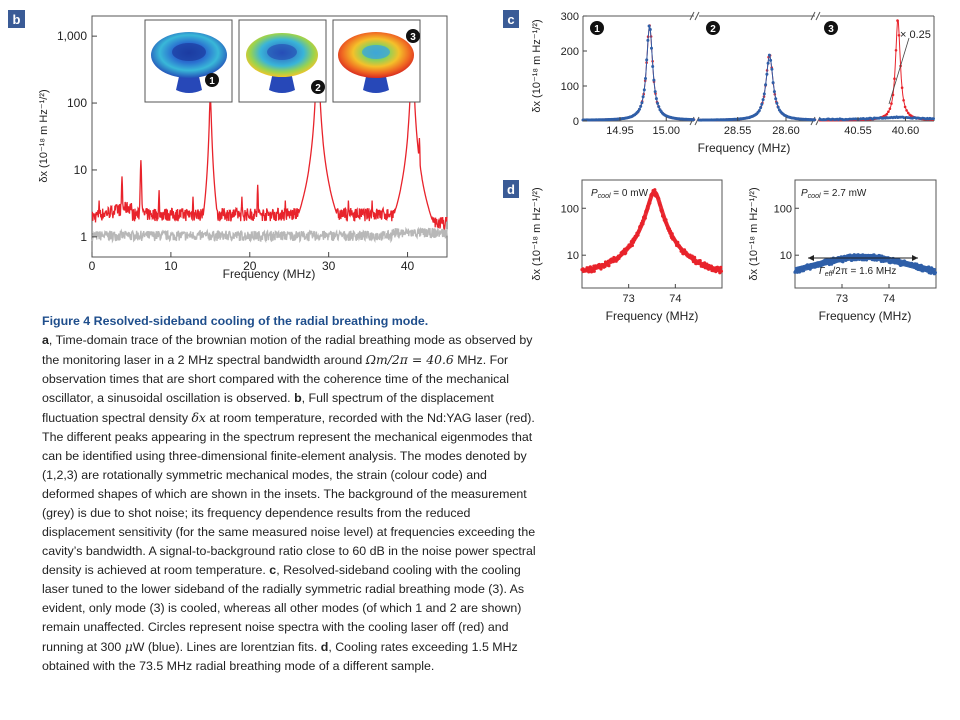 The image size is (960, 720). I want to click on caption-c-label: c, so click(273, 570).